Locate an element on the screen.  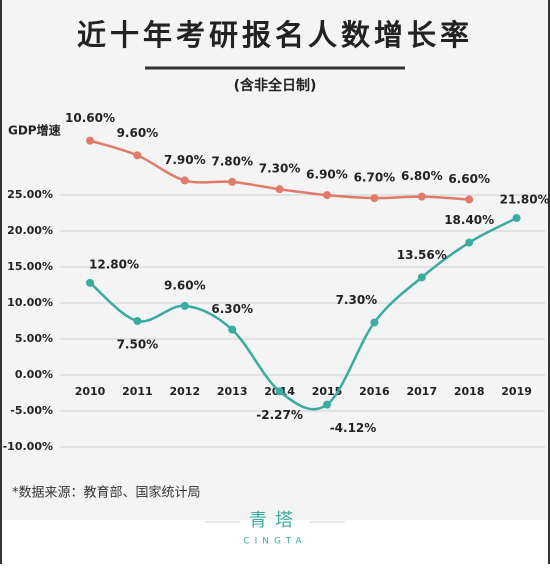
source-note: *数据来源：教育部、国家统计局 is located at coordinates (106, 493).